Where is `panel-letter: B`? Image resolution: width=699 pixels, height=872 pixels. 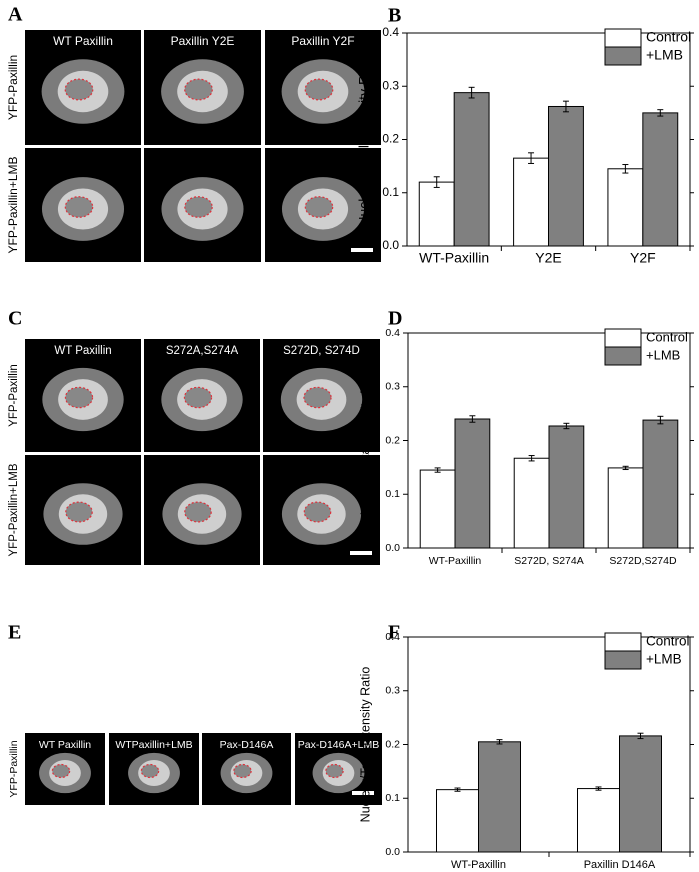
panel-letter: B is located at coordinates (394, 16).